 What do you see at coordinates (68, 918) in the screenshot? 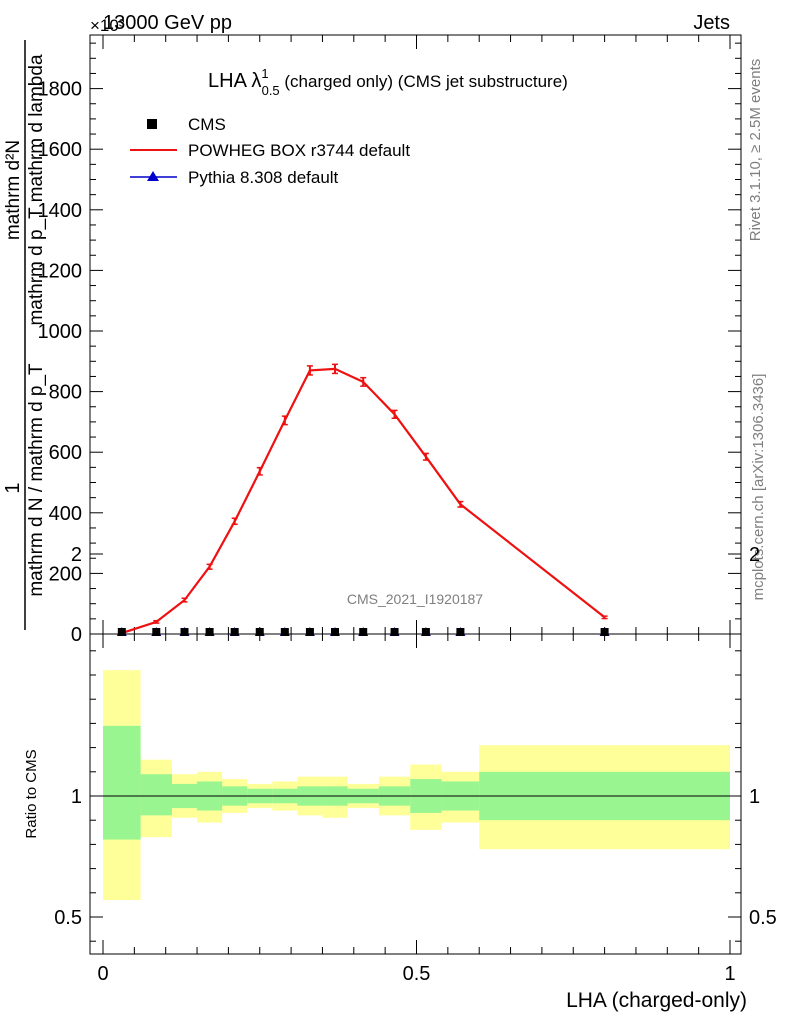
I see `ratio-y-tick-label: 0.5` at bounding box center [68, 918].